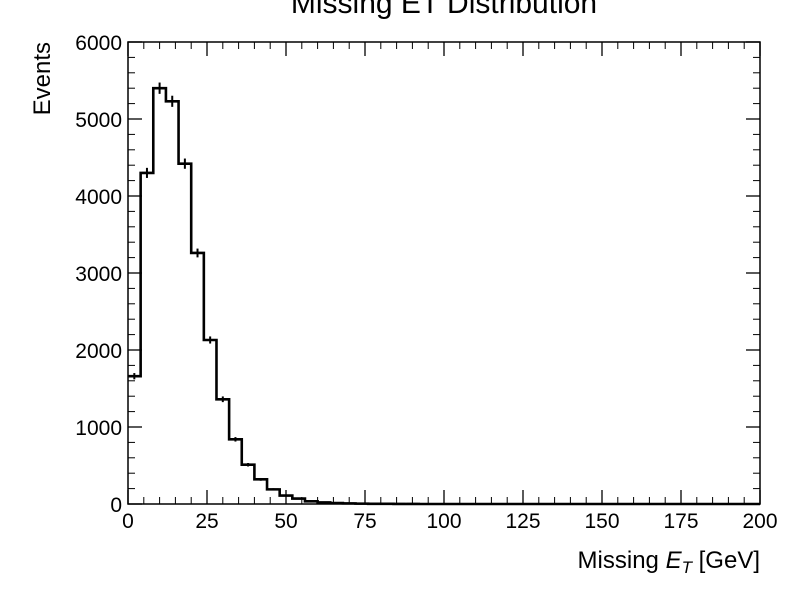 The width and height of the screenshot is (800, 600). I want to click on y-tick-label: 4000, so click(98, 197).